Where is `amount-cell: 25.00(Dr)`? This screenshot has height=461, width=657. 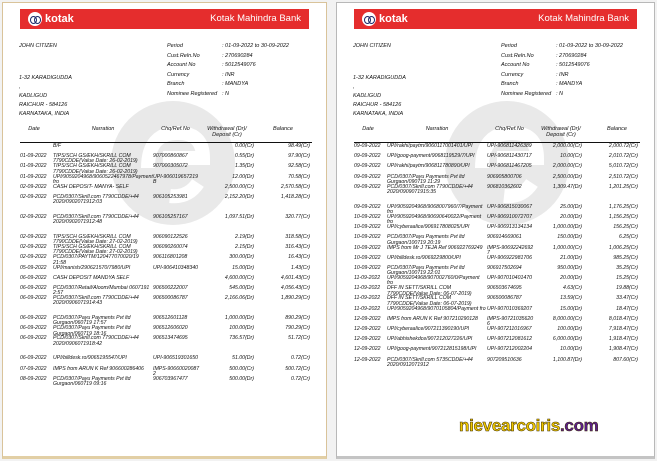
amount-cell: 25.00(Dr) is located at coordinates (571, 206).